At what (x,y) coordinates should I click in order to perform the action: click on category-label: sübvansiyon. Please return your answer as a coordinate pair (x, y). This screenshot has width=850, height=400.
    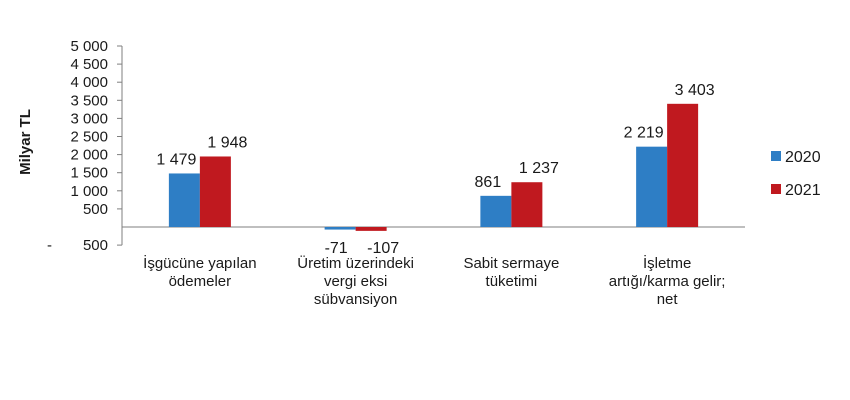
    Looking at the image, I should click on (355, 299).